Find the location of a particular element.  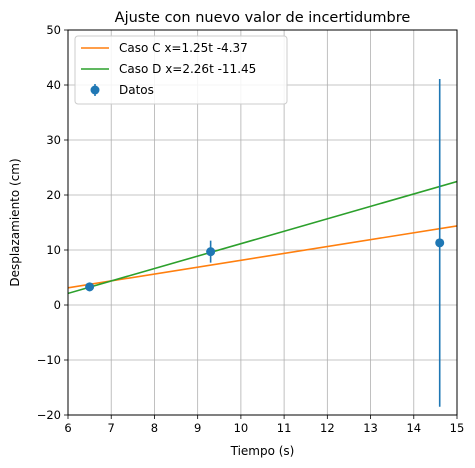

y-tick-label: 20 is located at coordinates (53, 195).